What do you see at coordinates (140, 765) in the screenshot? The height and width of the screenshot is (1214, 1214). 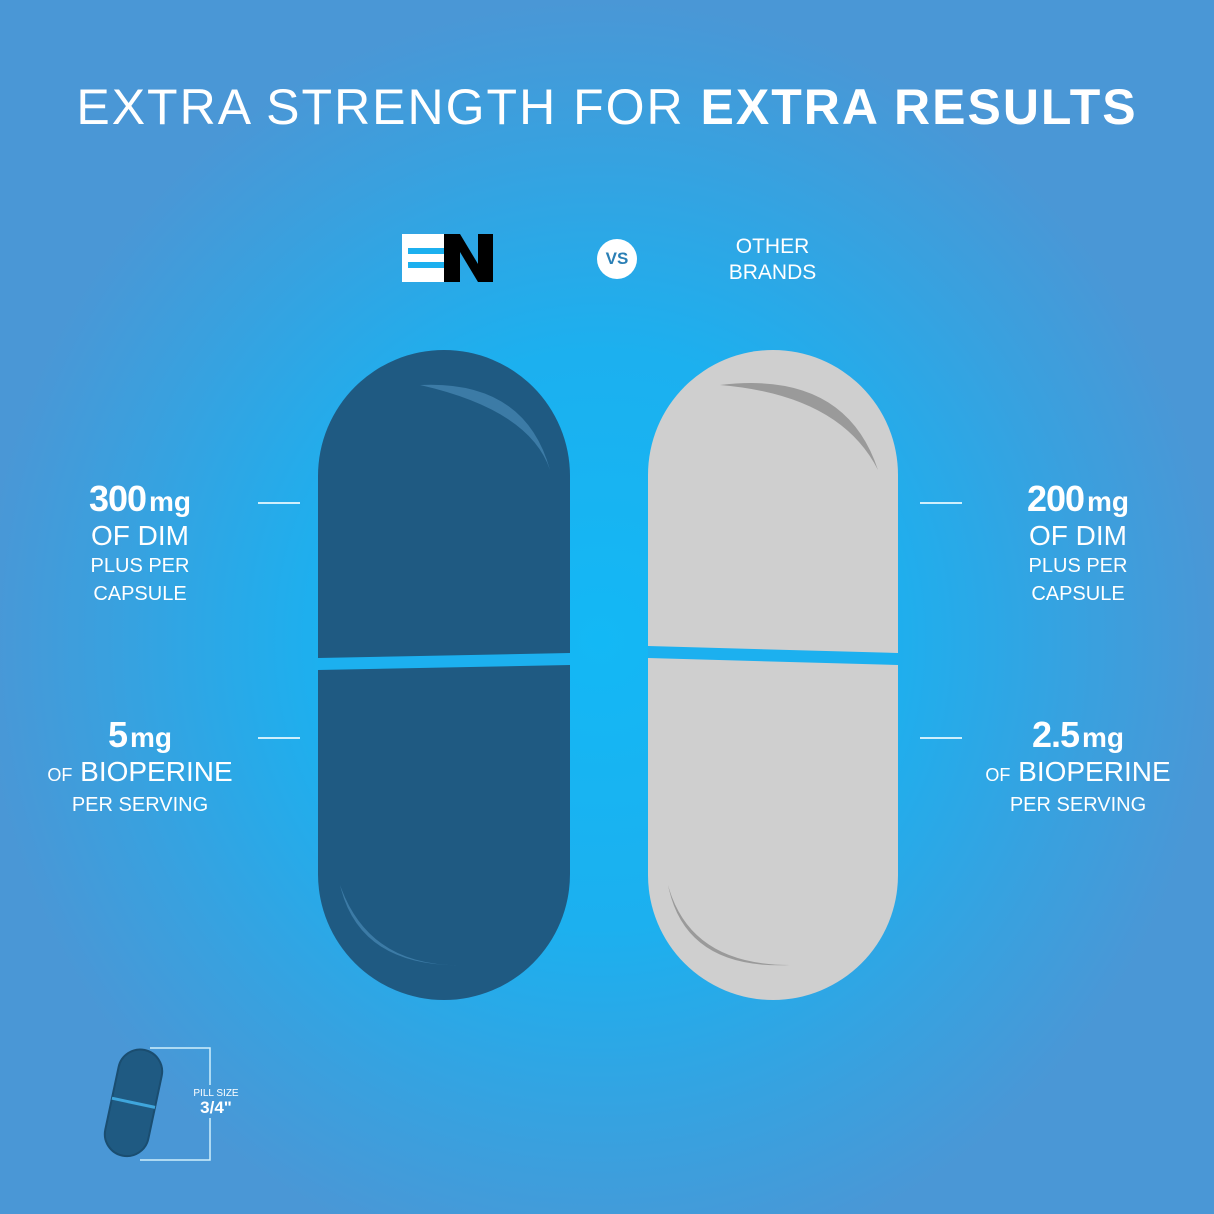 I see `left-bioperine-stat: 5 mg OF BIOPERINE PER SERVING` at bounding box center [140, 765].